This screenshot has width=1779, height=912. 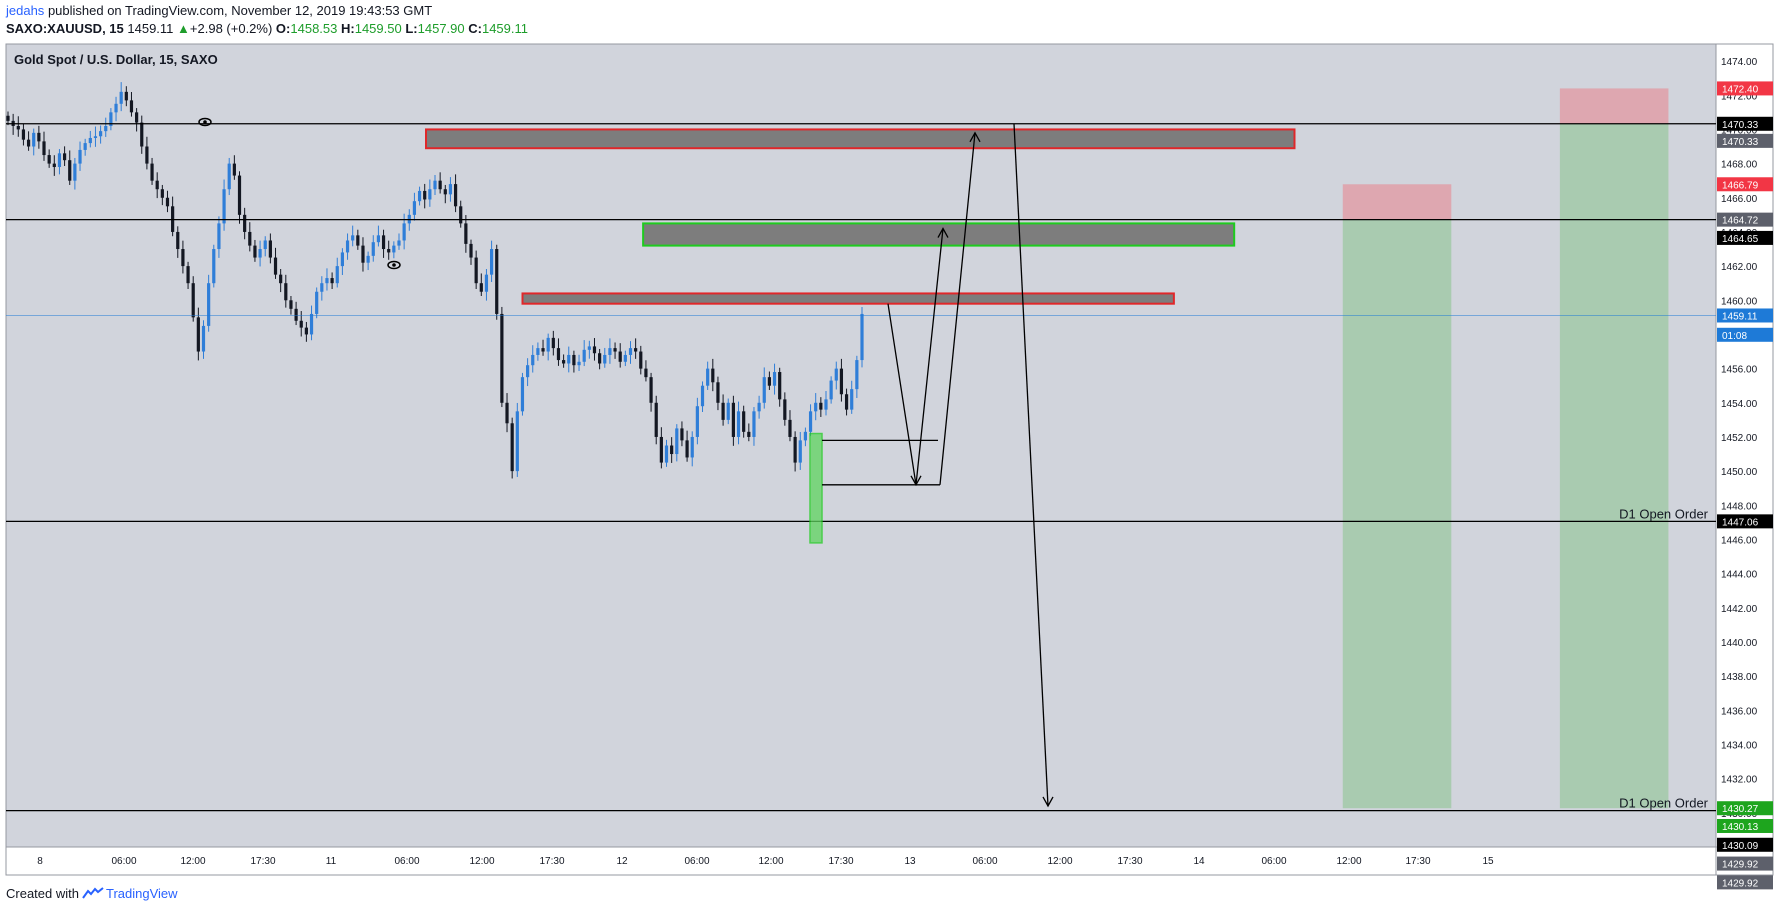 I want to click on y-tick-label: 1442.00, so click(x=1739, y=609).